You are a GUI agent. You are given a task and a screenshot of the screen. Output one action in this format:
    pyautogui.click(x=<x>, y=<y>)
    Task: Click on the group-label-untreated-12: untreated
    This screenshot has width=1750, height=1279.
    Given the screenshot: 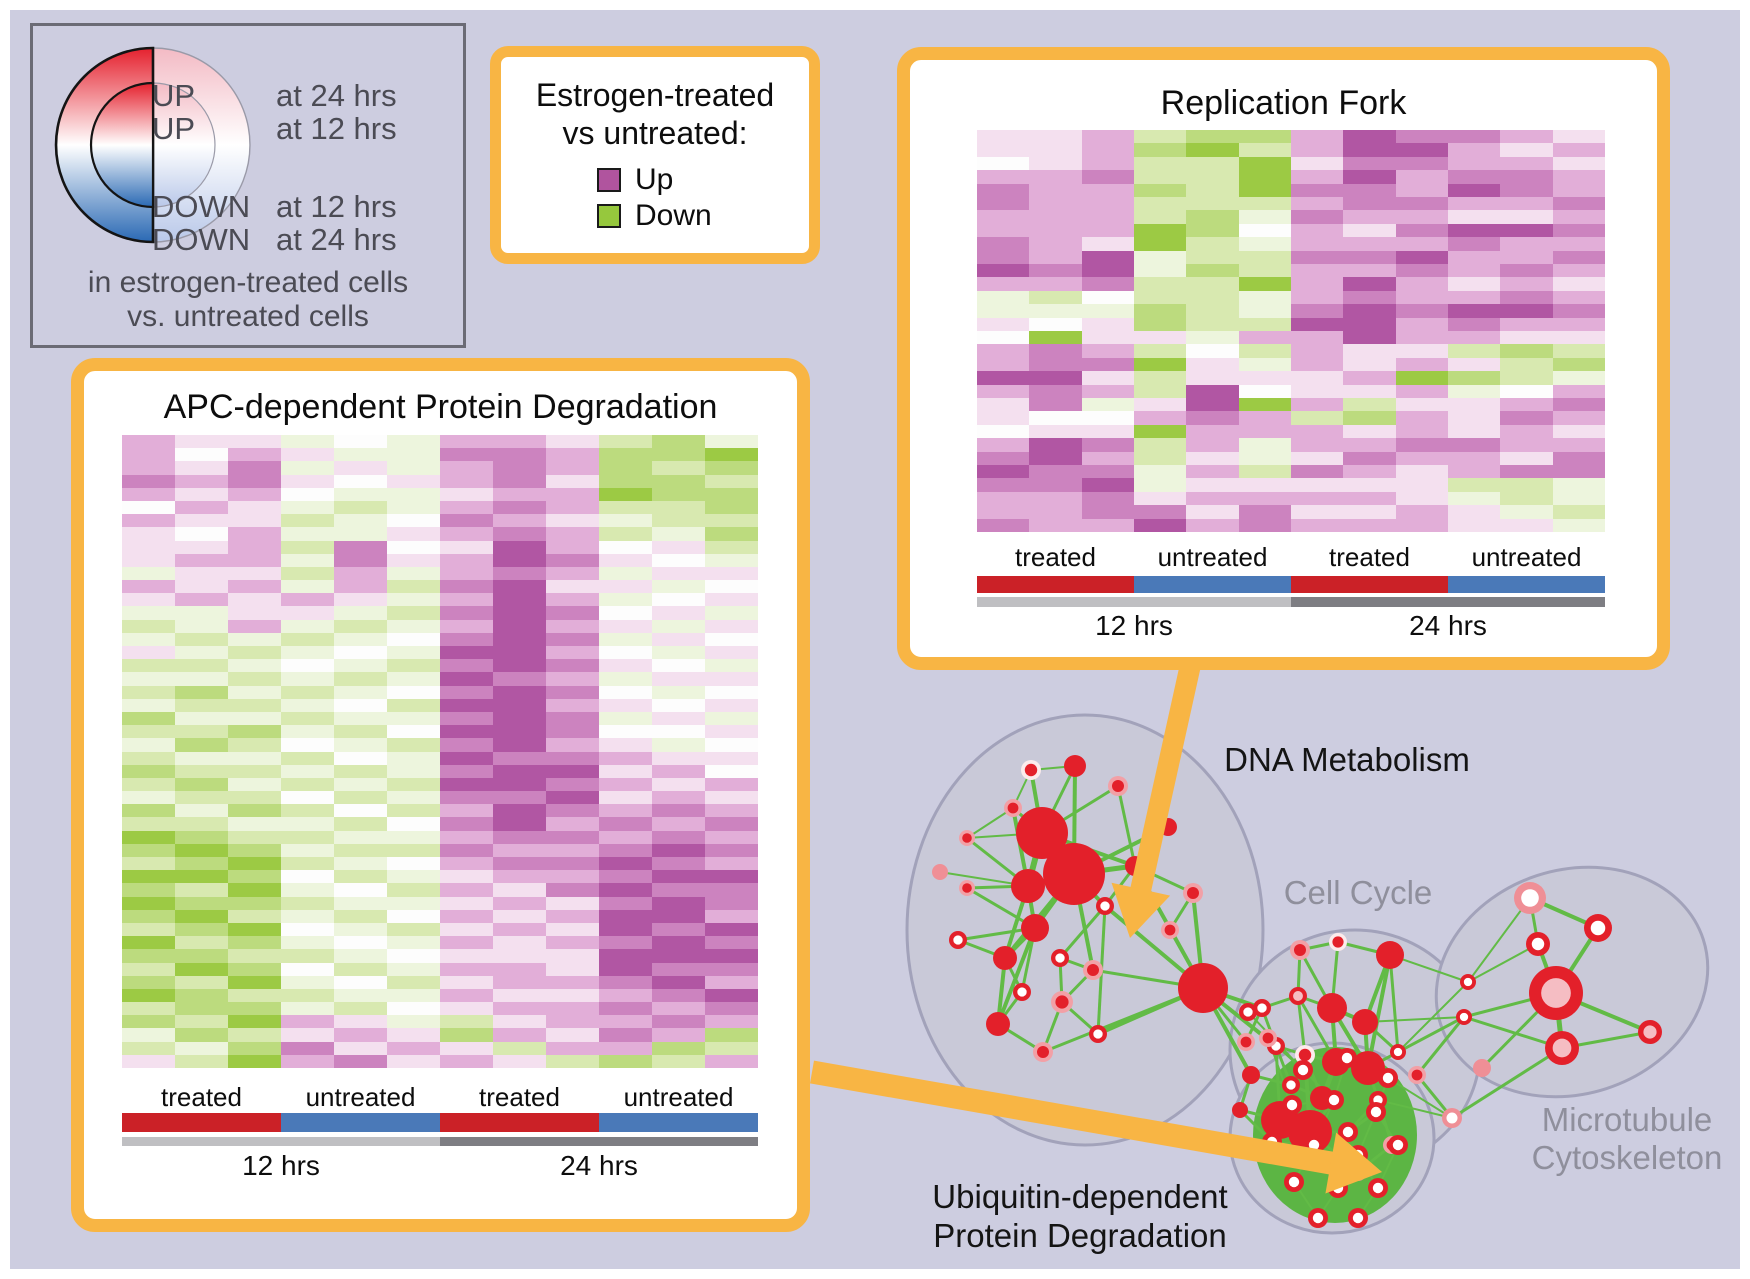 What is the action you would take?
    pyautogui.click(x=1212, y=557)
    